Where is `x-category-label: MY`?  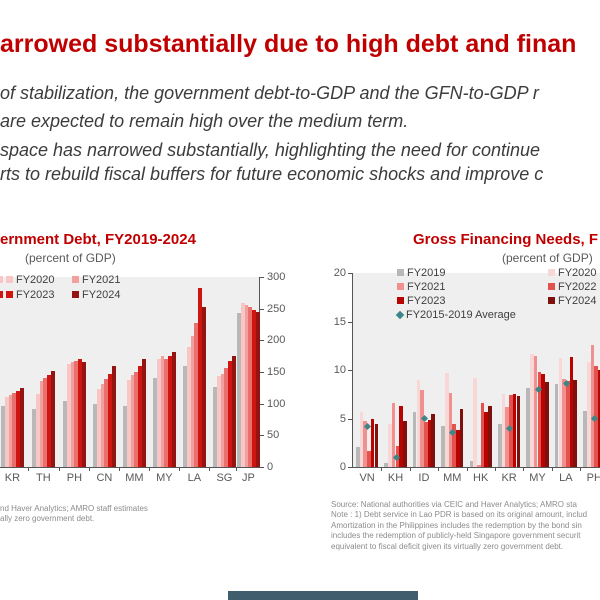 x-category-label: MY is located at coordinates (164, 478).